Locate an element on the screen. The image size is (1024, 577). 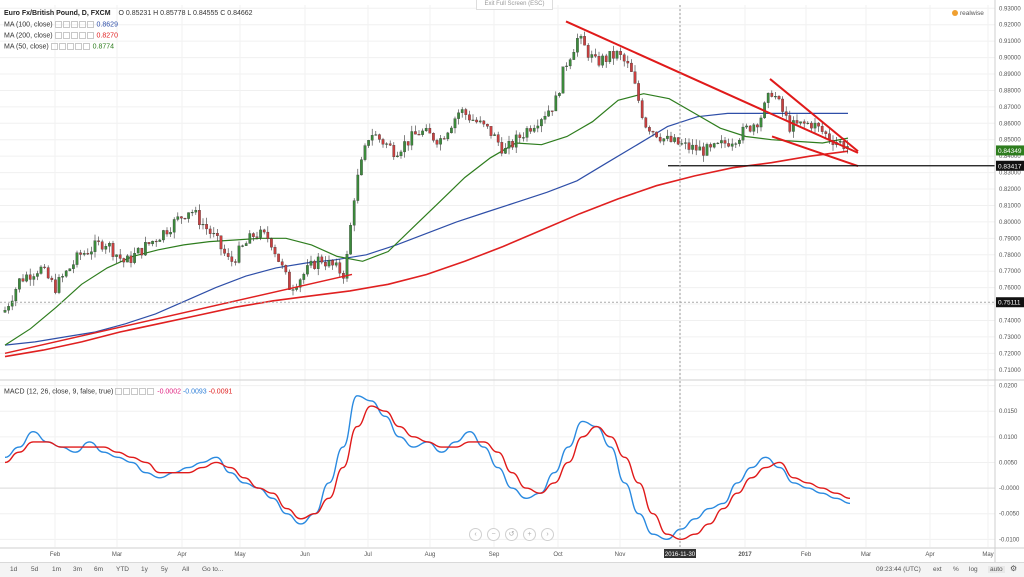
indicator-ma200: MA (200, close) 0.8270 is located at coordinates (61, 35).